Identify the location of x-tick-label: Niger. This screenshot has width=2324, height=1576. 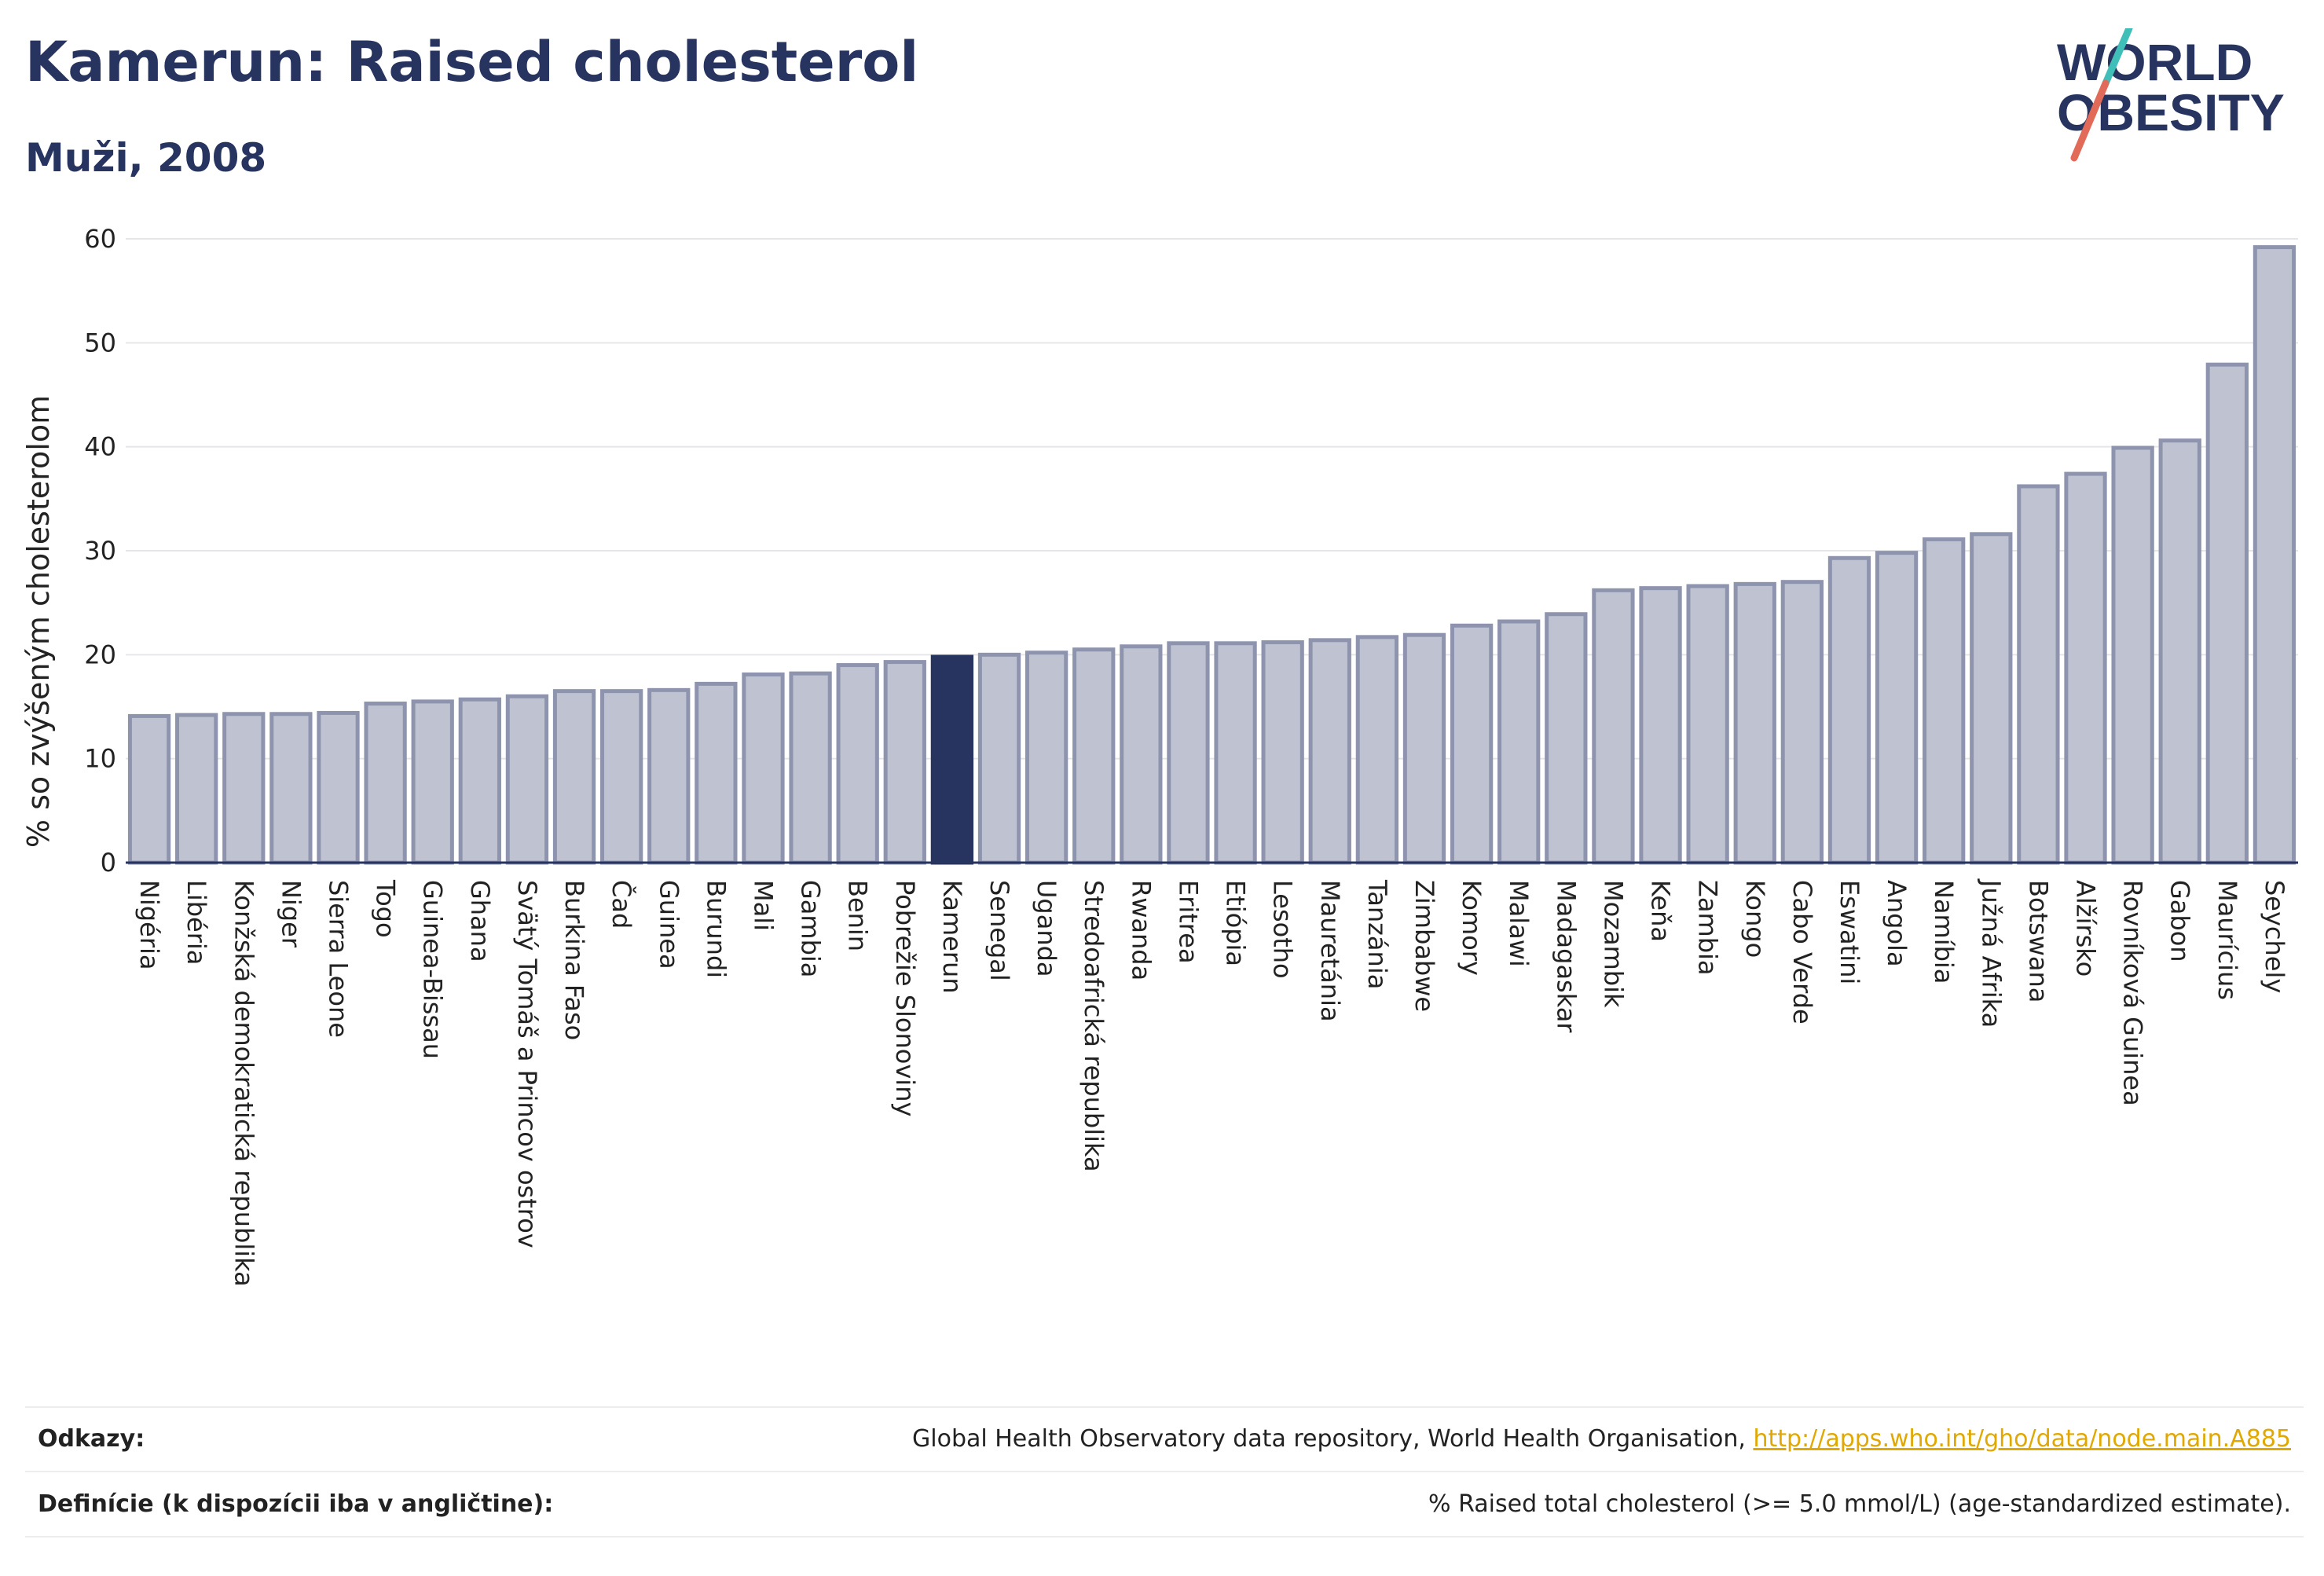
(291, 914).